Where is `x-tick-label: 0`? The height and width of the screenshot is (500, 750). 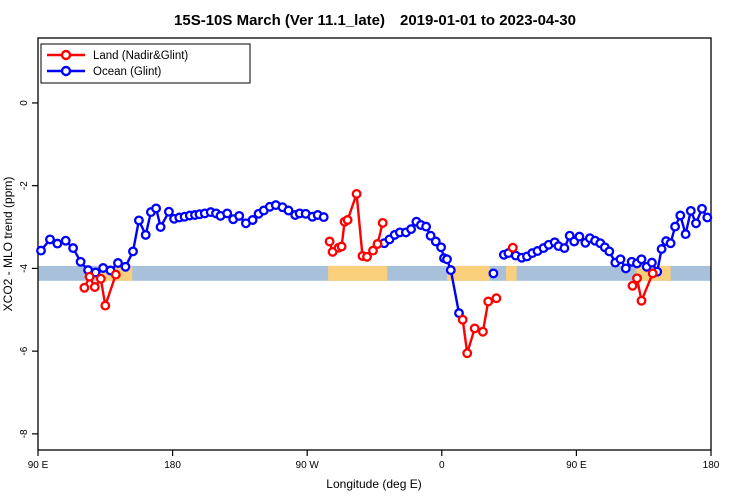
x-tick-label: 0 is located at coordinates (442, 465).